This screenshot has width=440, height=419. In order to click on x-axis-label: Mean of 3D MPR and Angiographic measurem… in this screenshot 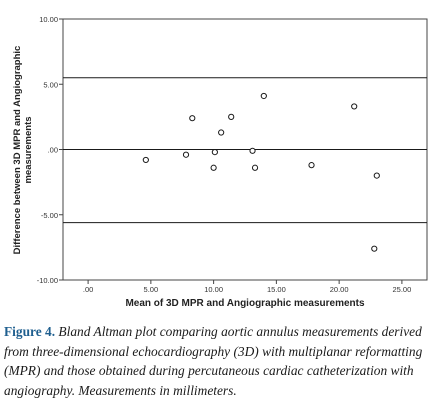, I will do `click(245, 303)`.